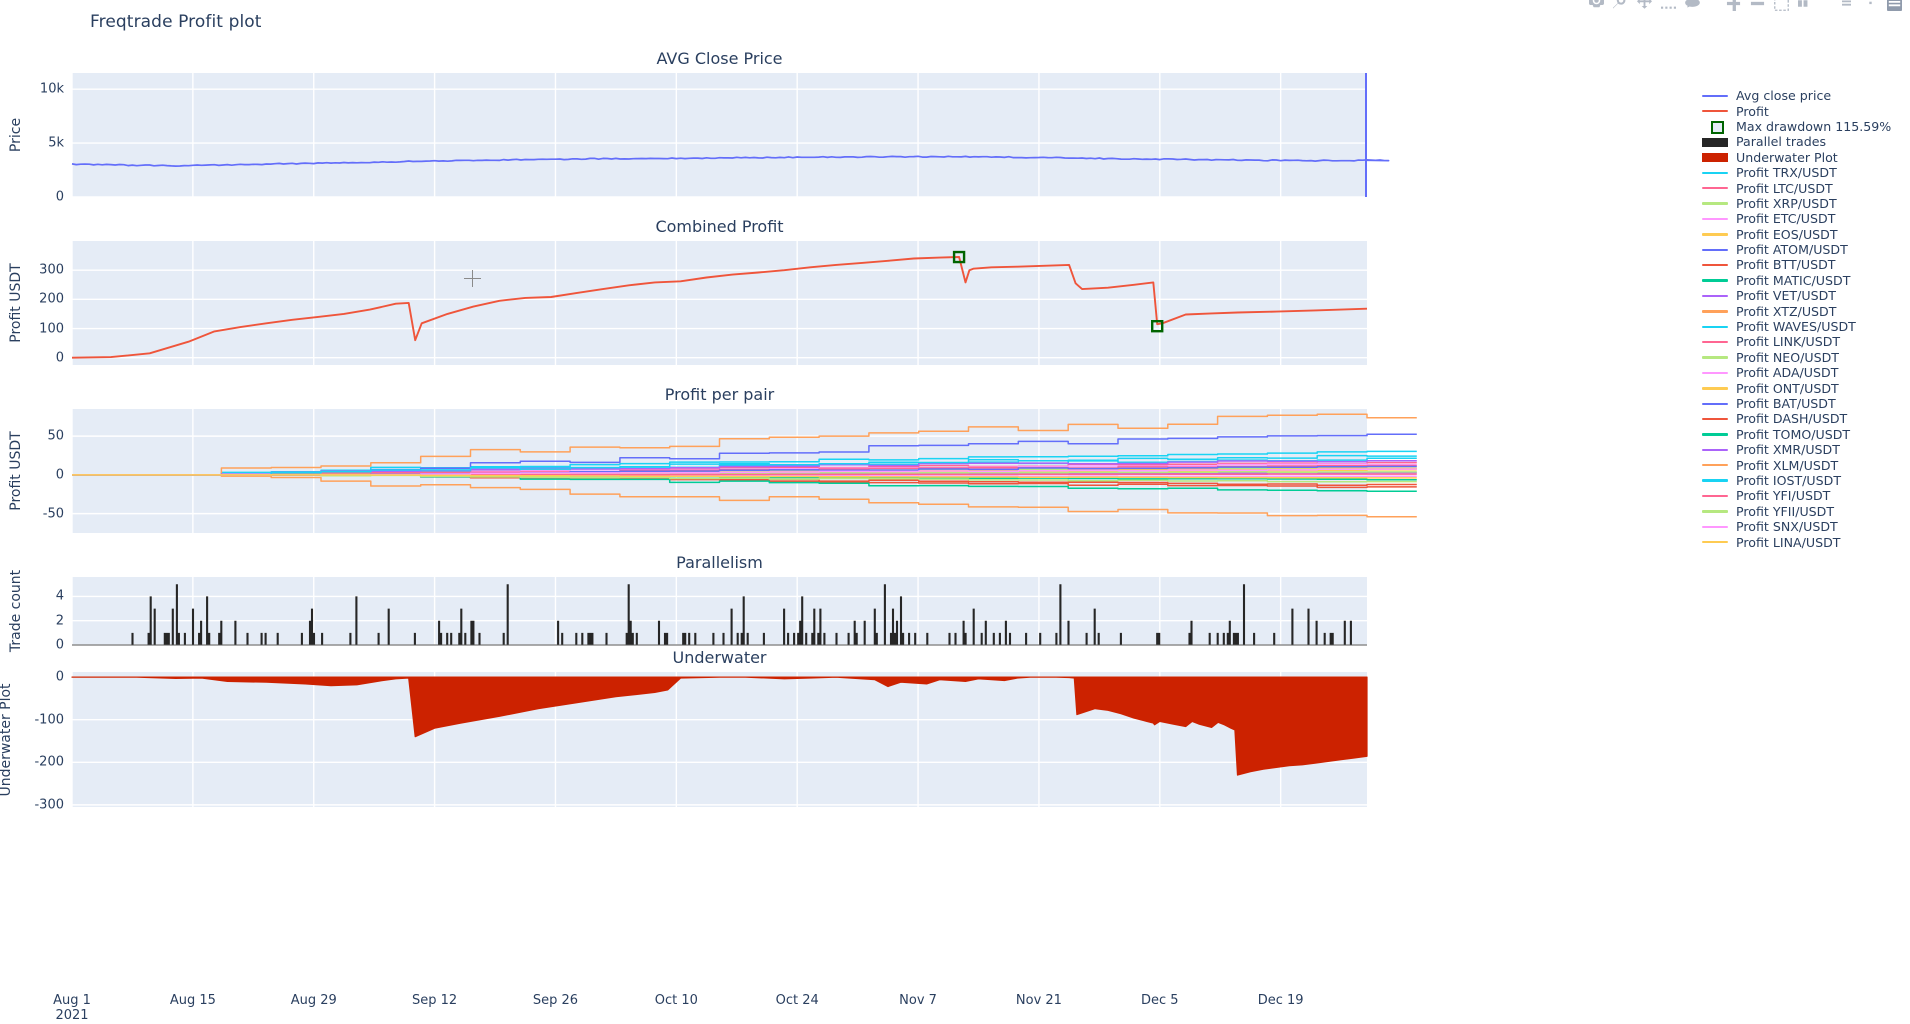  Describe the element at coordinates (1804, 111) in the screenshot. I see `legend-item: Profit` at that location.